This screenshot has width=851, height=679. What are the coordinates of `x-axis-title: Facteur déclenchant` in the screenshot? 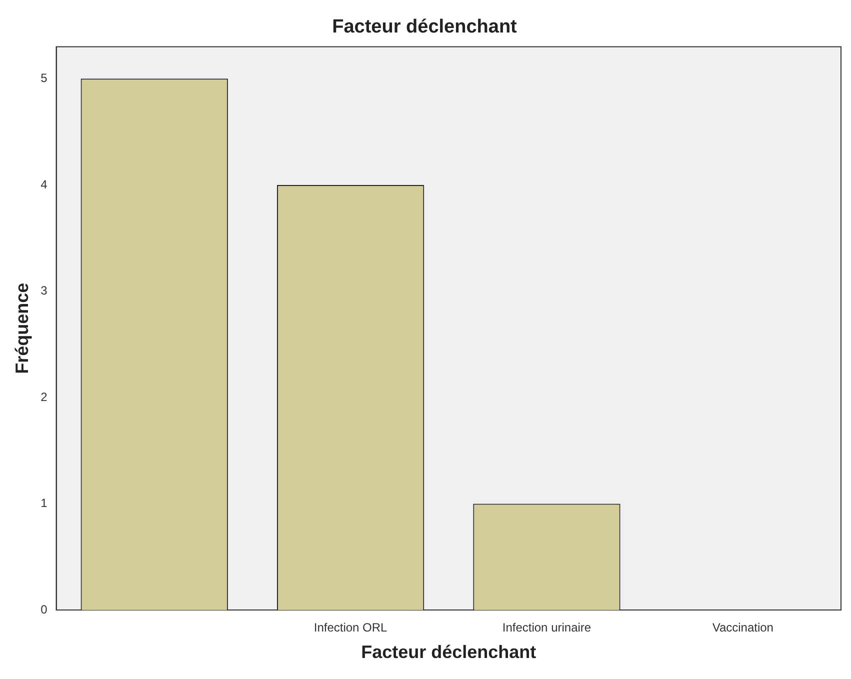 It's located at (448, 652).